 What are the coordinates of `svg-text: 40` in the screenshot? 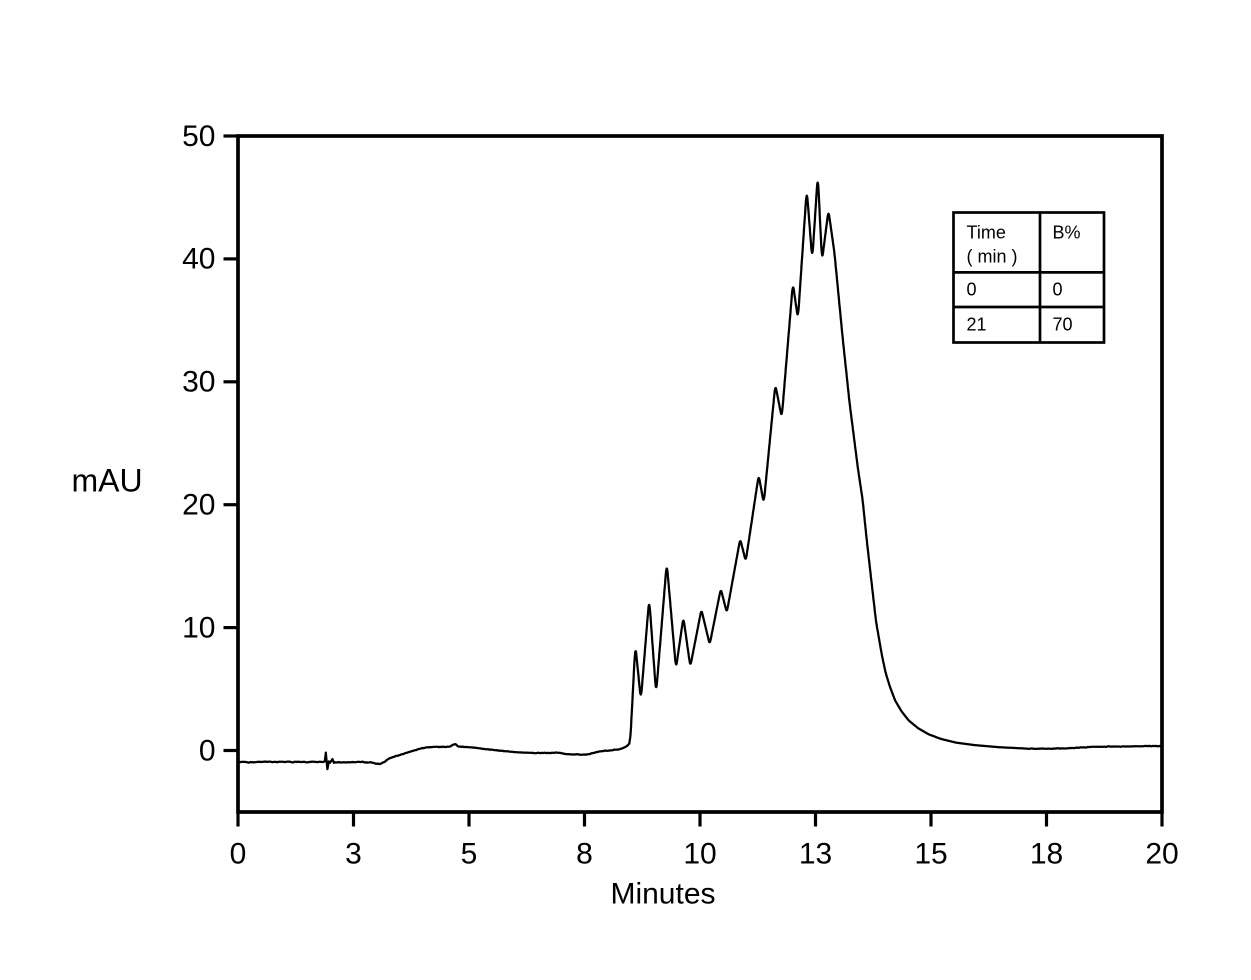 It's located at (198, 259).